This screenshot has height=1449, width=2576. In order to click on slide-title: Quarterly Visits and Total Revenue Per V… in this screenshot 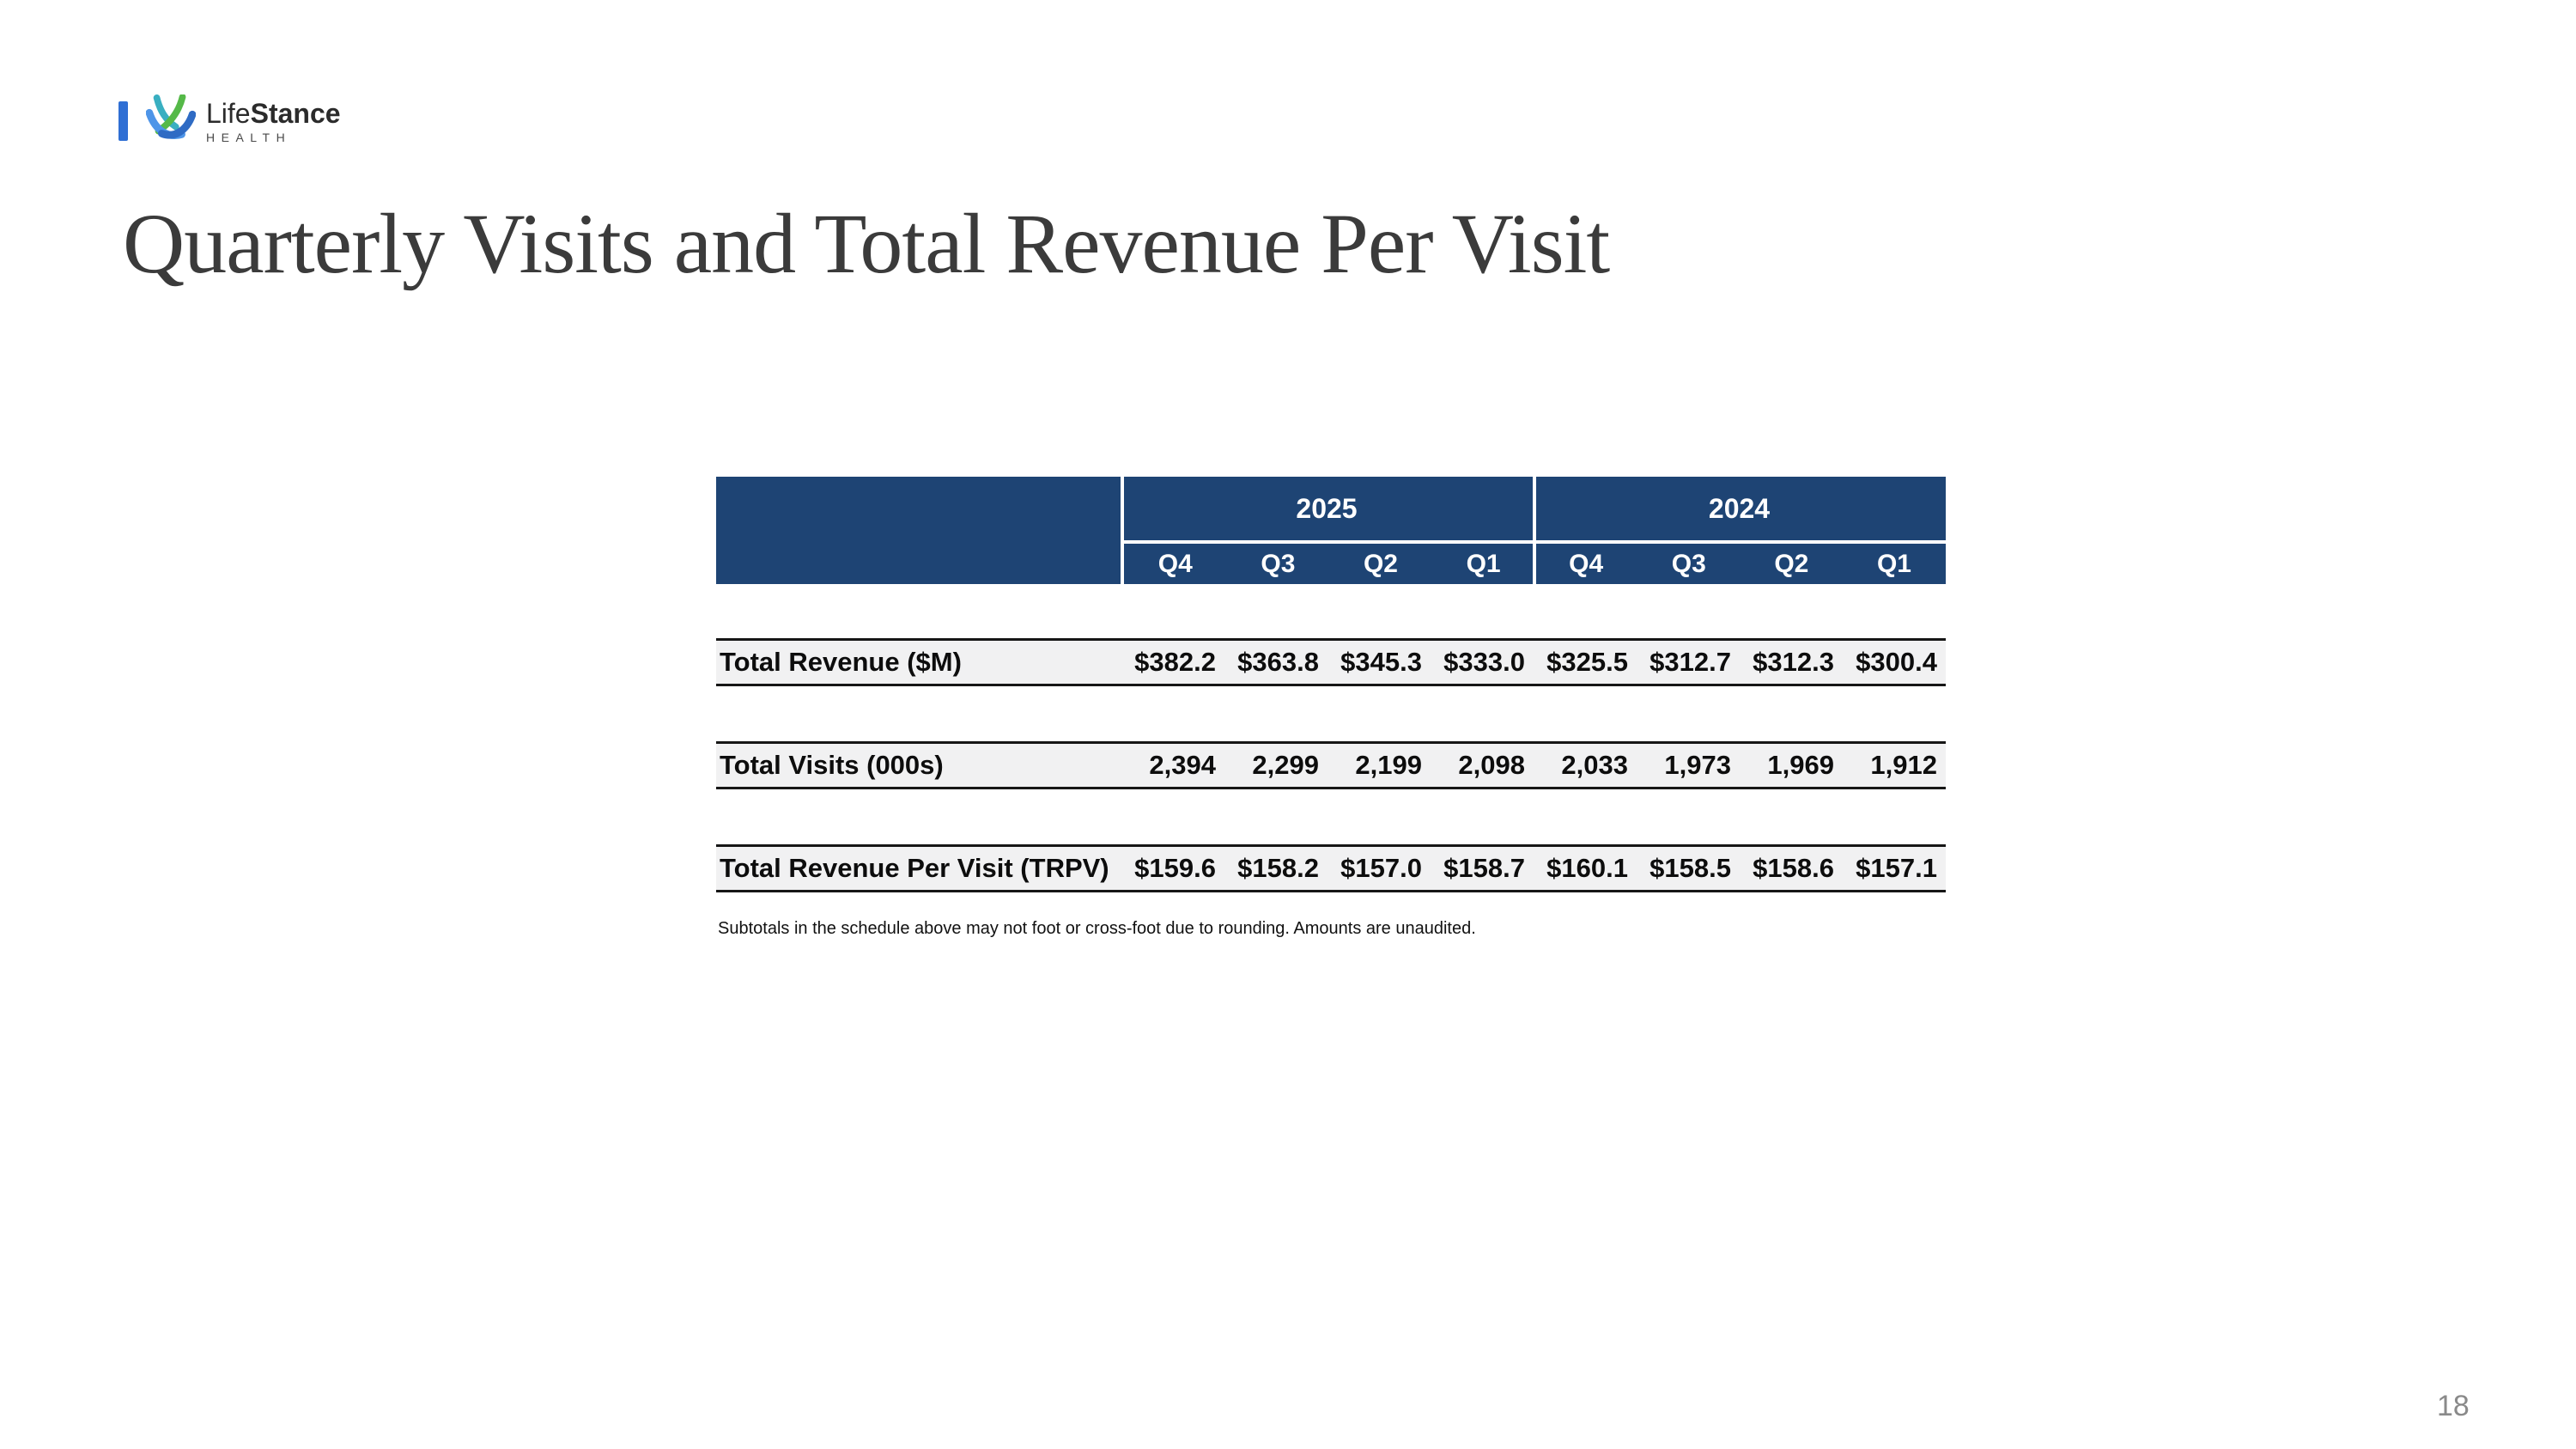, I will do `click(867, 244)`.